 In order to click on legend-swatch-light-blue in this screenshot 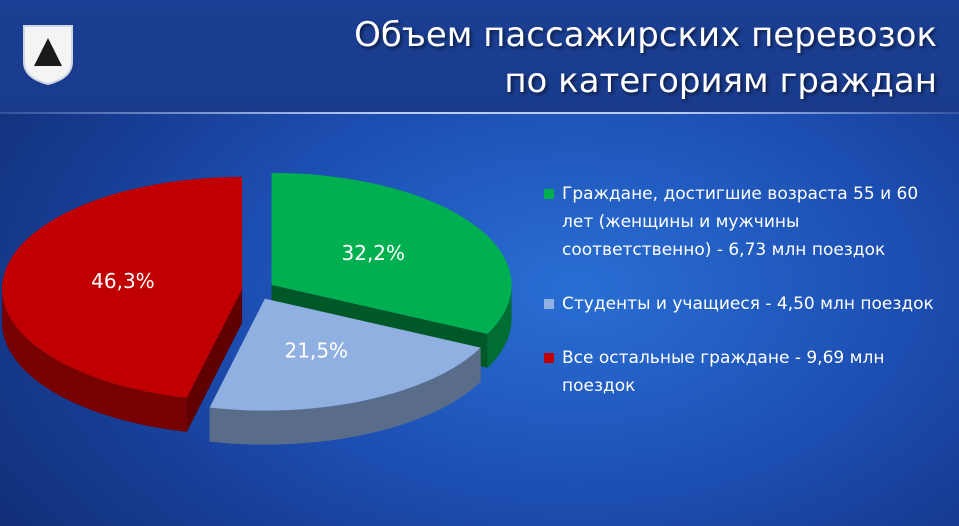, I will do `click(549, 304)`.